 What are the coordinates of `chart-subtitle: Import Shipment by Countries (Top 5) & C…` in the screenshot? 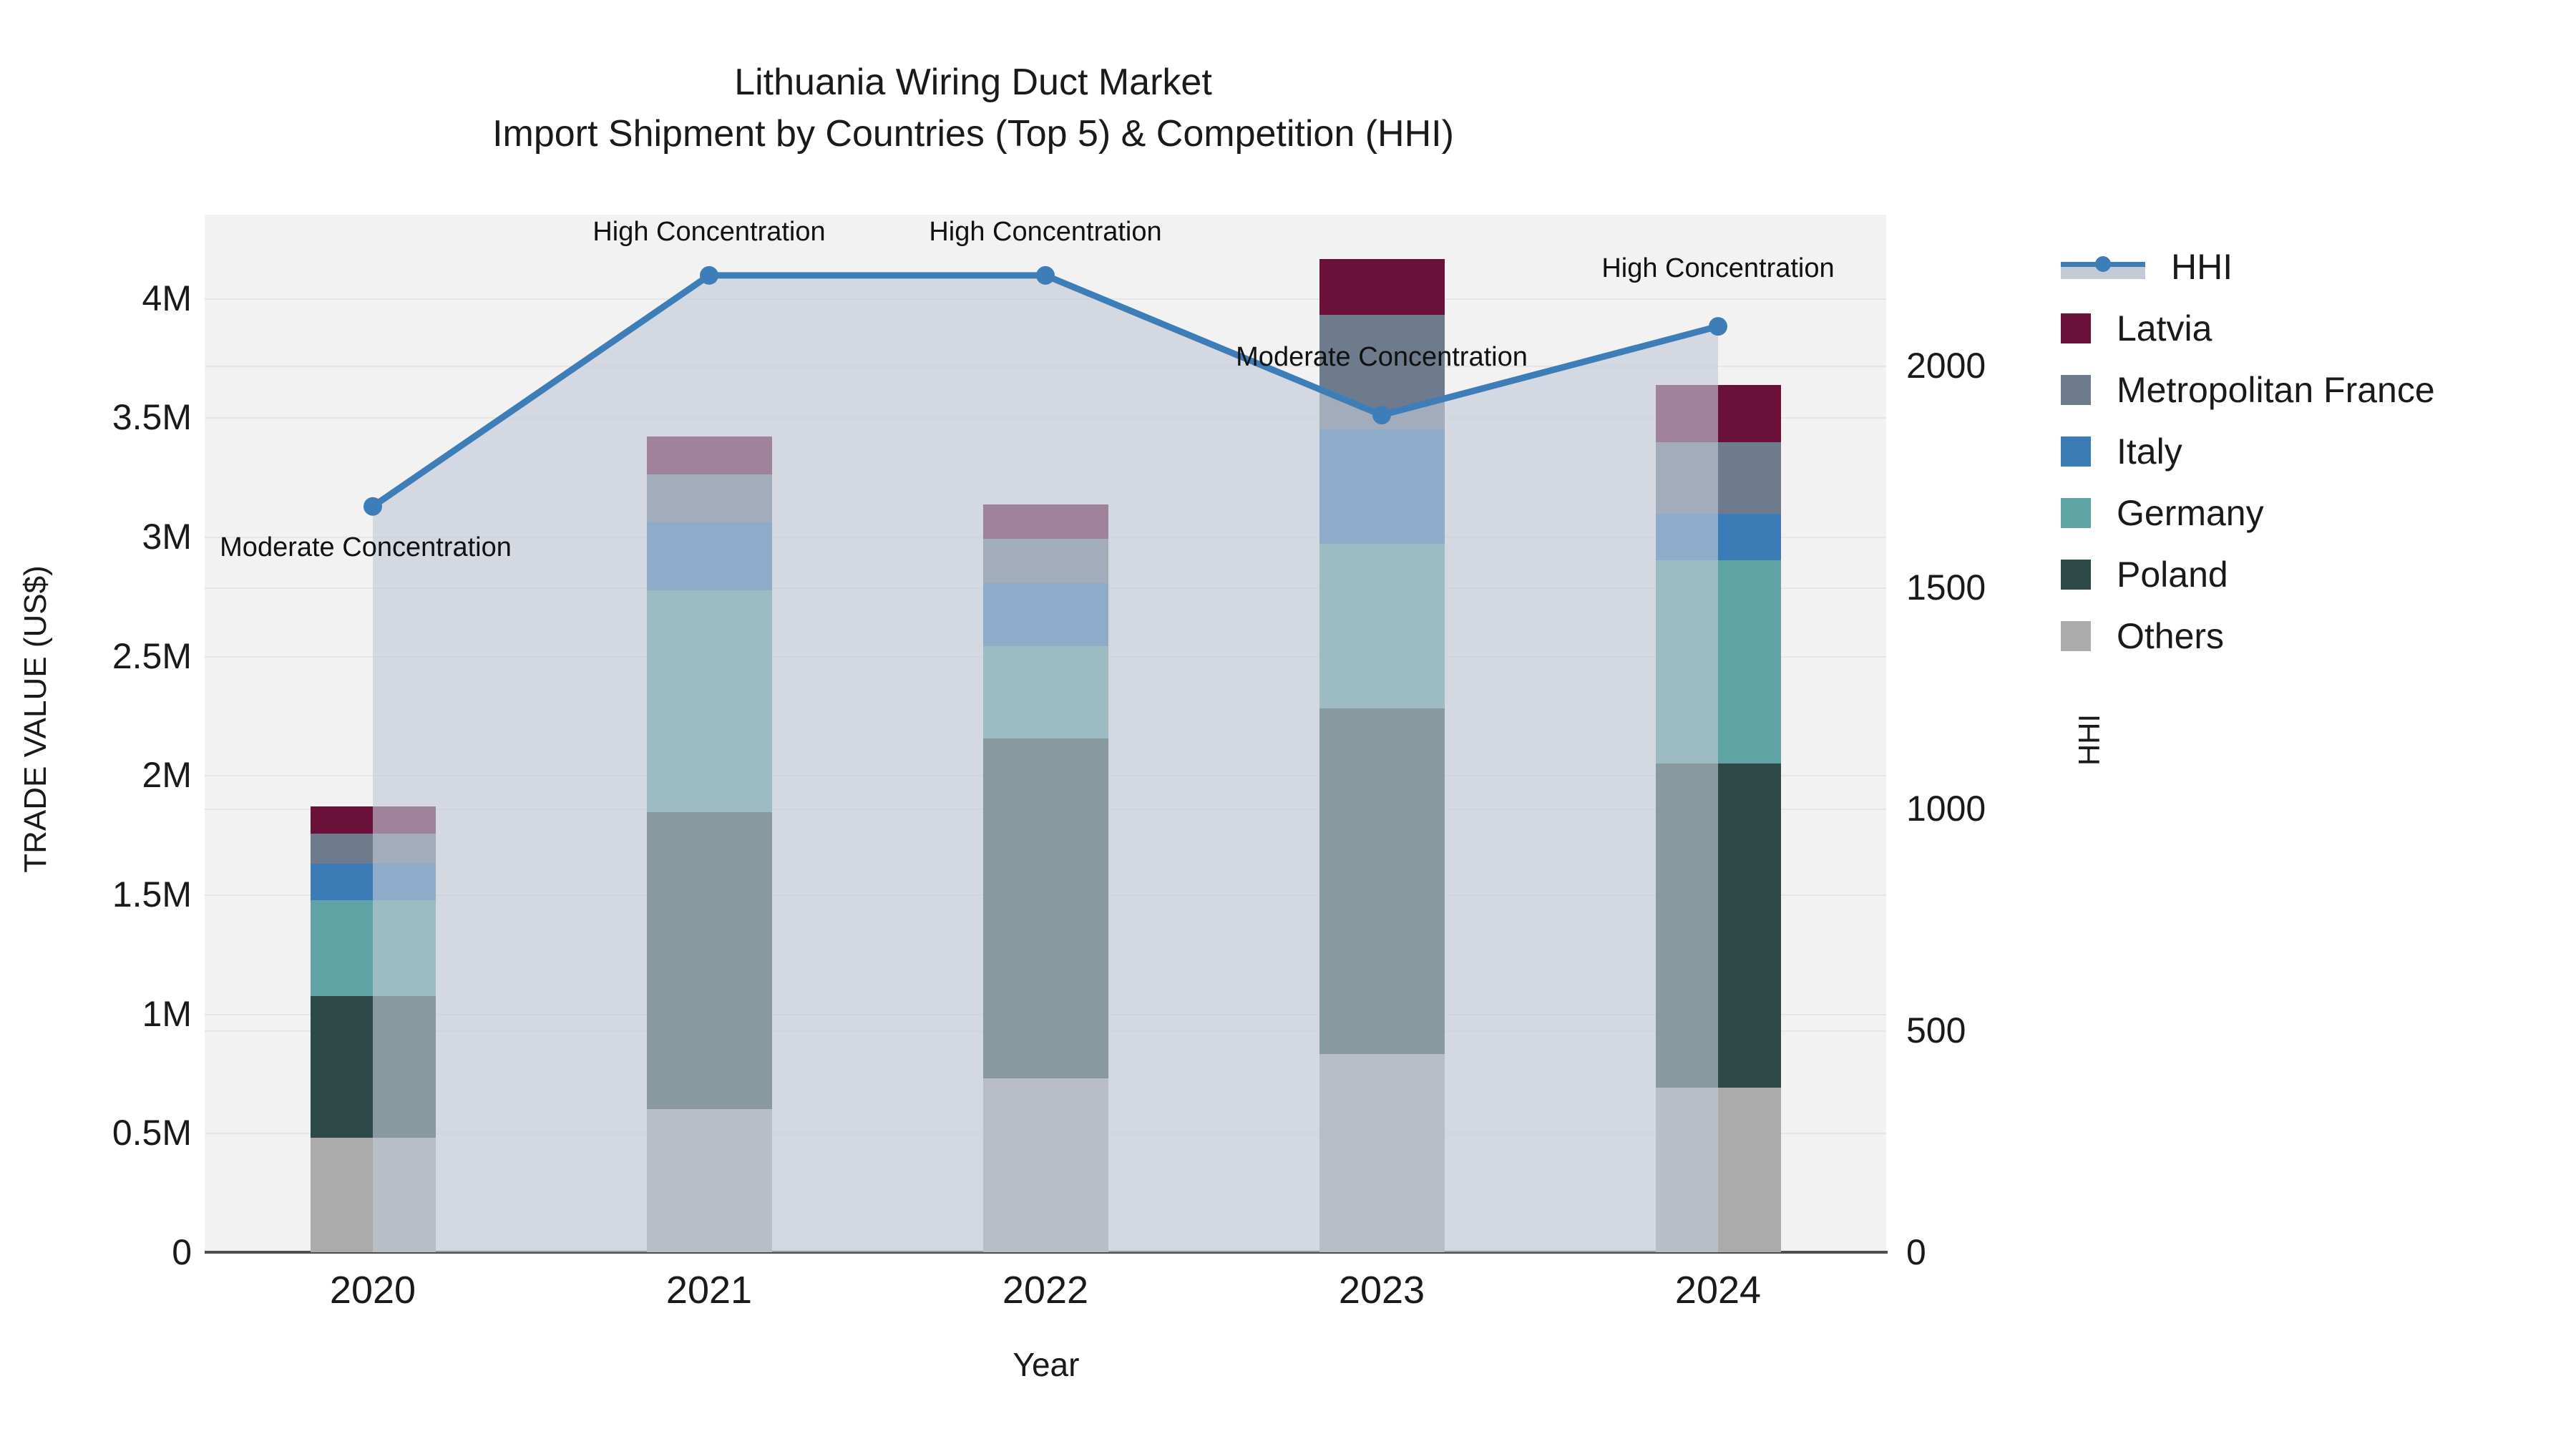 It's located at (973, 133).